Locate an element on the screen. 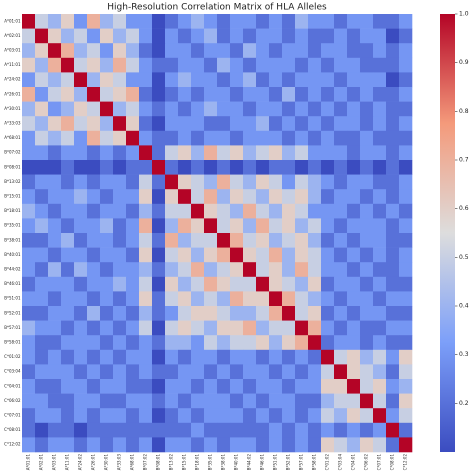  y-tick-label: A*11:01 is located at coordinates (12, 64).